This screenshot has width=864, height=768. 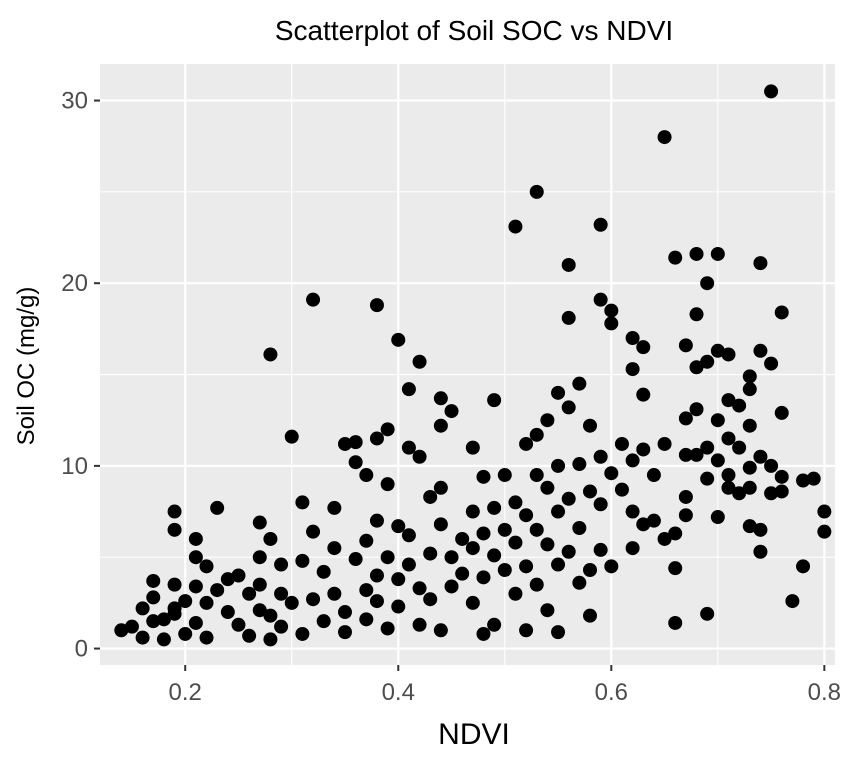 I want to click on y-tick-label: 30, so click(x=74, y=101).